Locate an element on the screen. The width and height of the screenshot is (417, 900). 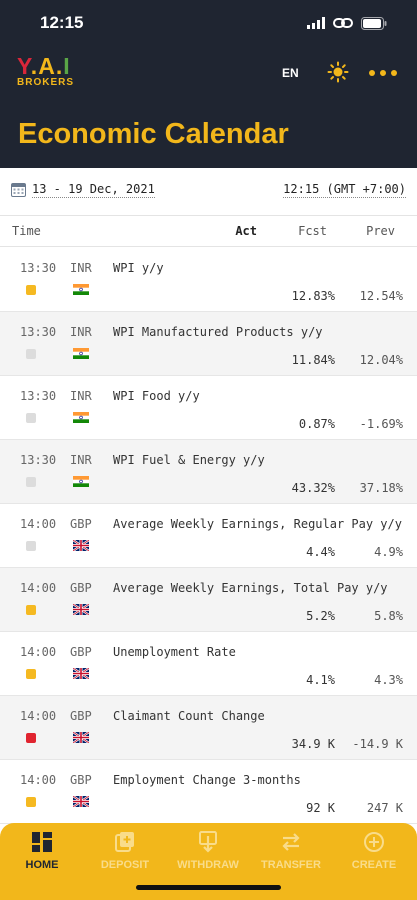
nav-home-label: HOME is located at coordinates (42, 865).